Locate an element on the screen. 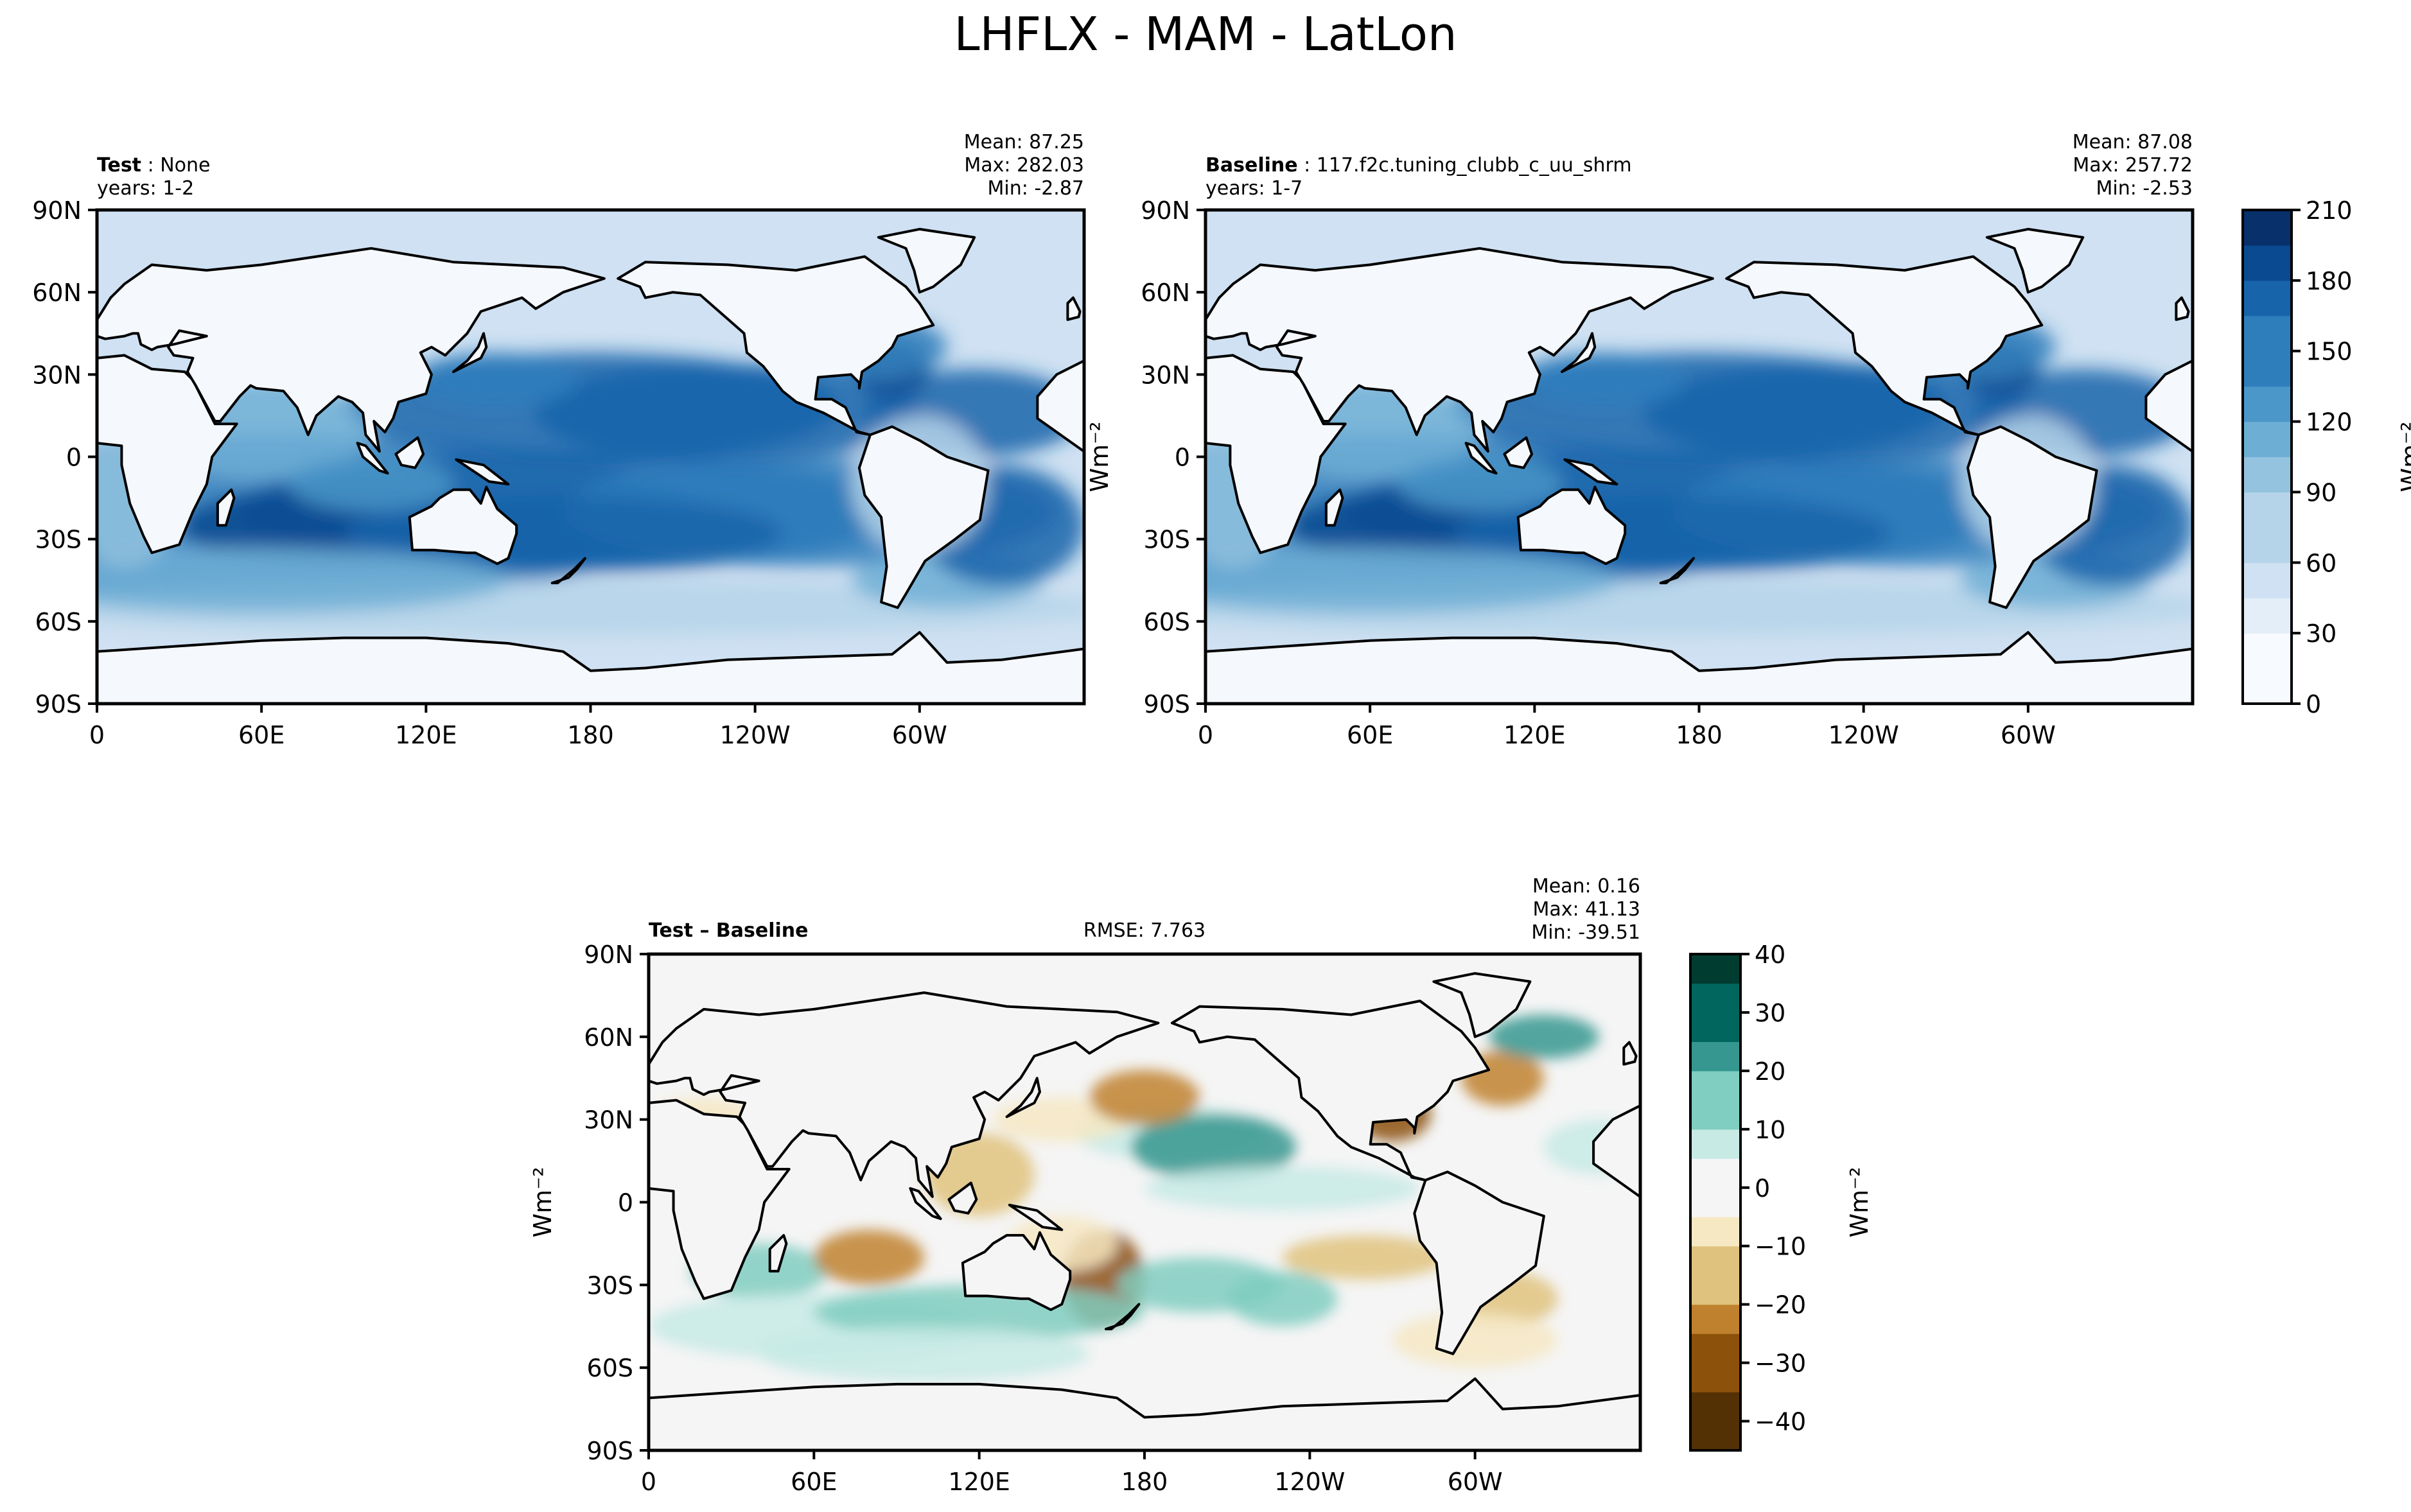  colorbar-main: 210 180 150 120 90 60 30 0 Wm⁻² is located at coordinates (2326, 457).